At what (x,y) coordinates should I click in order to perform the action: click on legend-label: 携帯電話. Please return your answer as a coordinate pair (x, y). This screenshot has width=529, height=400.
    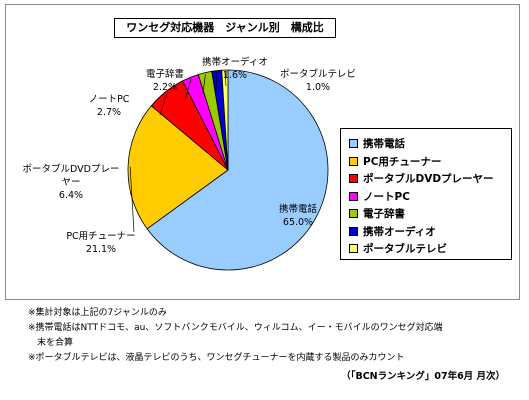
    Looking at the image, I should click on (384, 144).